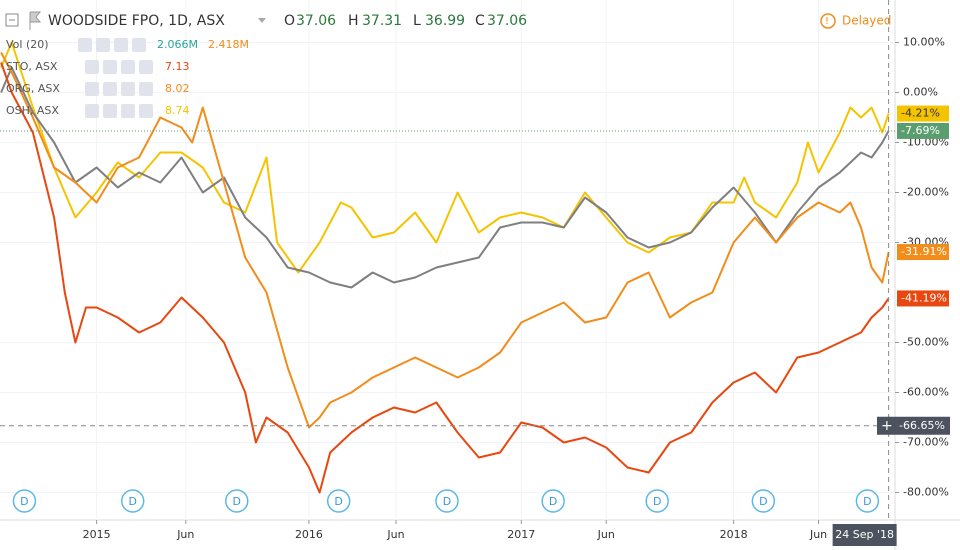 The image size is (960, 550). What do you see at coordinates (926, 342) in the screenshot?
I see `y-tick-label: -50.00%` at bounding box center [926, 342].